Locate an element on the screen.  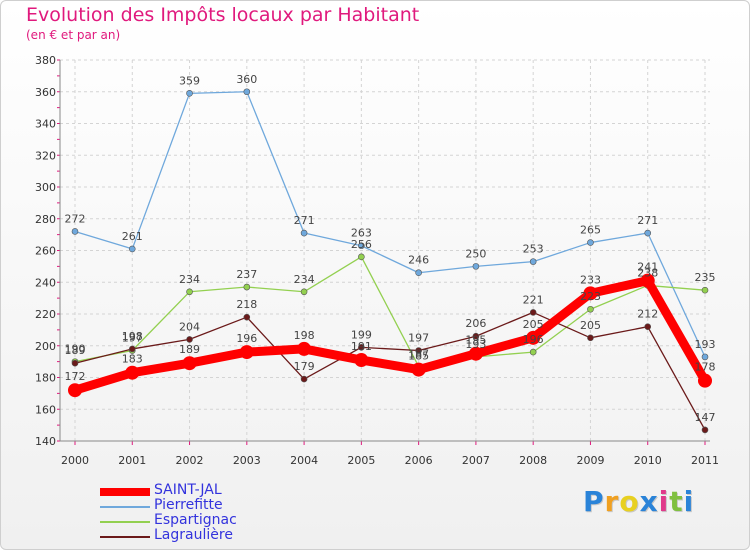
legend-item-pierrefitte: Pierrefitte is located at coordinates (210, 506).